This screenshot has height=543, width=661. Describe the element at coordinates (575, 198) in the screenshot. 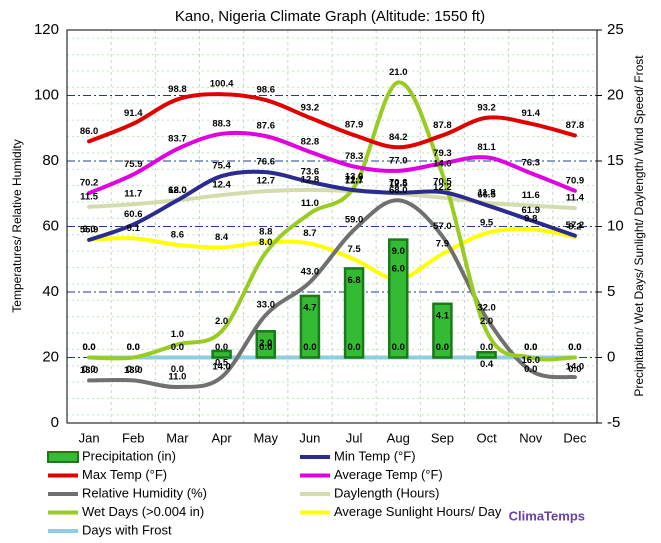

I see `data-label: 11.4` at that location.